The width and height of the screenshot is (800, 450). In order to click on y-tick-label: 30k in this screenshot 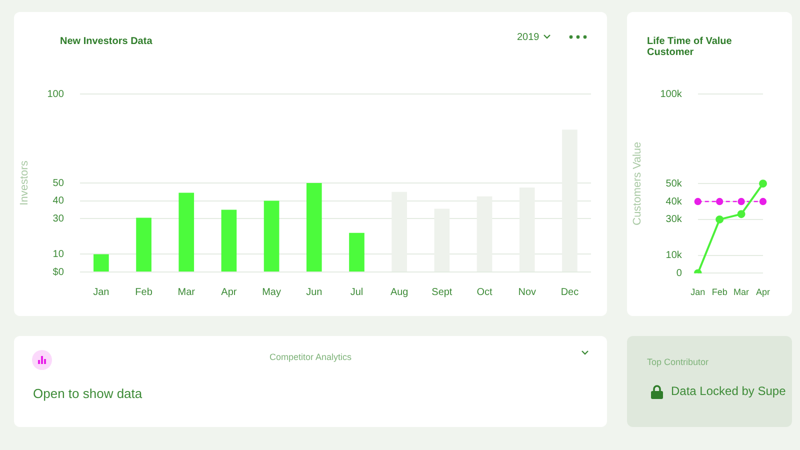, I will do `click(674, 220)`.